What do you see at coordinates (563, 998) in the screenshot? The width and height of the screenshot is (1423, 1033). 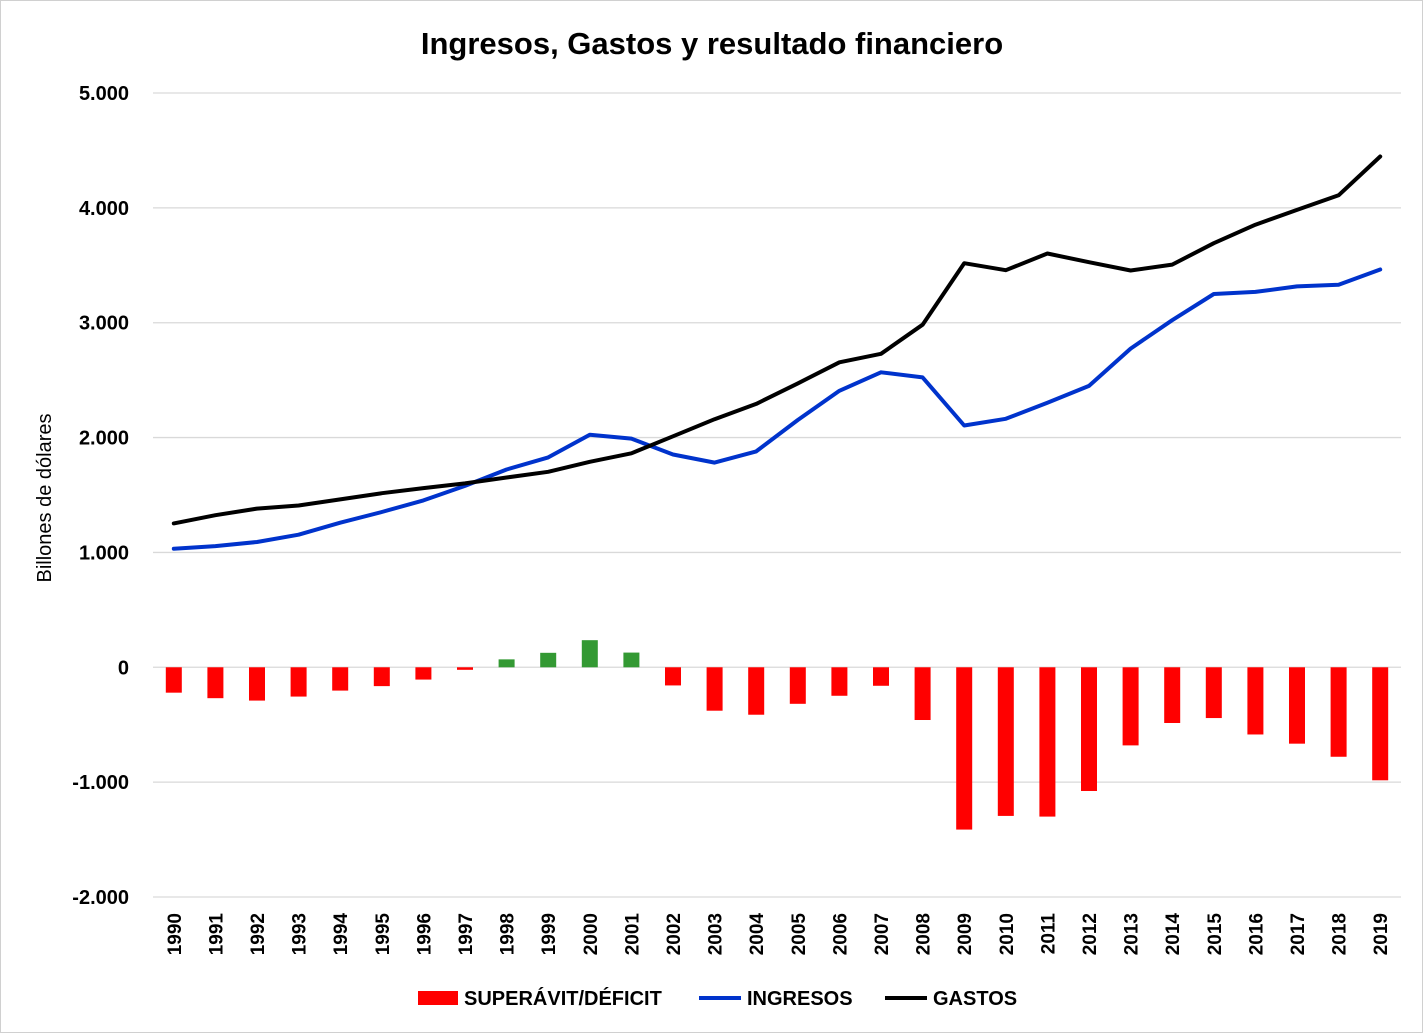 I see `legend-label-superavit-deficit: SUPERÁVIT/DÉFICIT` at bounding box center [563, 998].